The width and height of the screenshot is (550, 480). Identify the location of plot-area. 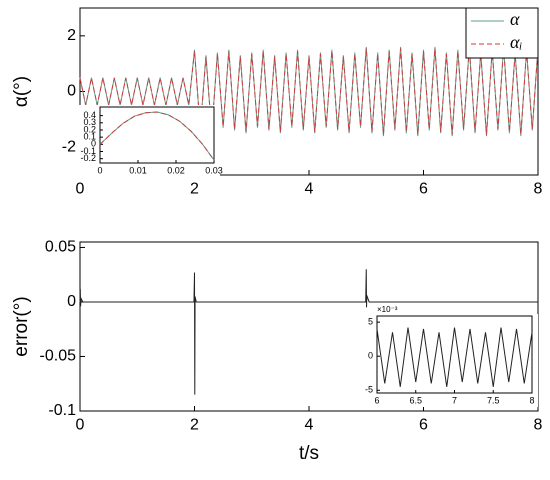
(157, 135).